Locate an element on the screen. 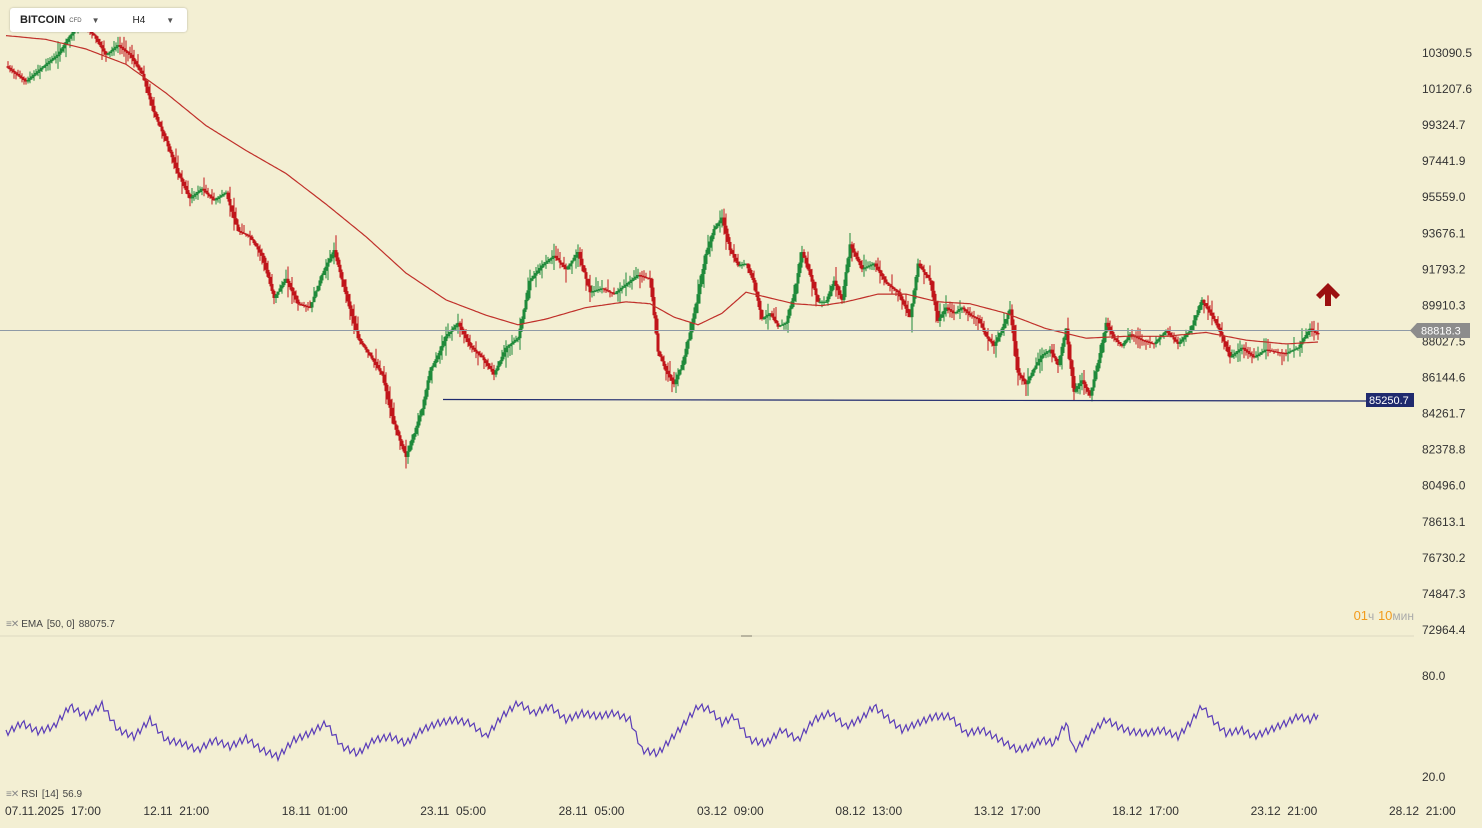 This screenshot has height=828, width=1482. symbol-name: BITCOIN is located at coordinates (43, 20).